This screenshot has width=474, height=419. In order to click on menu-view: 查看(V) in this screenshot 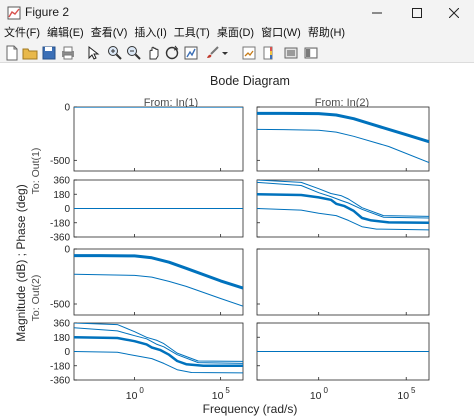, I will do `click(109, 33)`.